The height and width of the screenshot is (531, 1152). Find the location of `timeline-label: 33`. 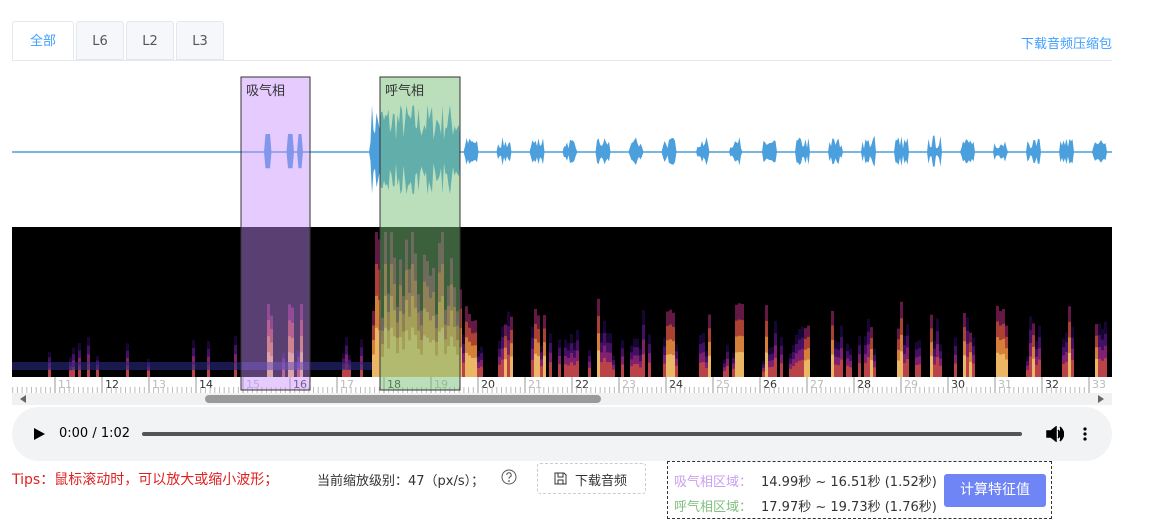

timeline-label: 33 is located at coordinates (1099, 384).